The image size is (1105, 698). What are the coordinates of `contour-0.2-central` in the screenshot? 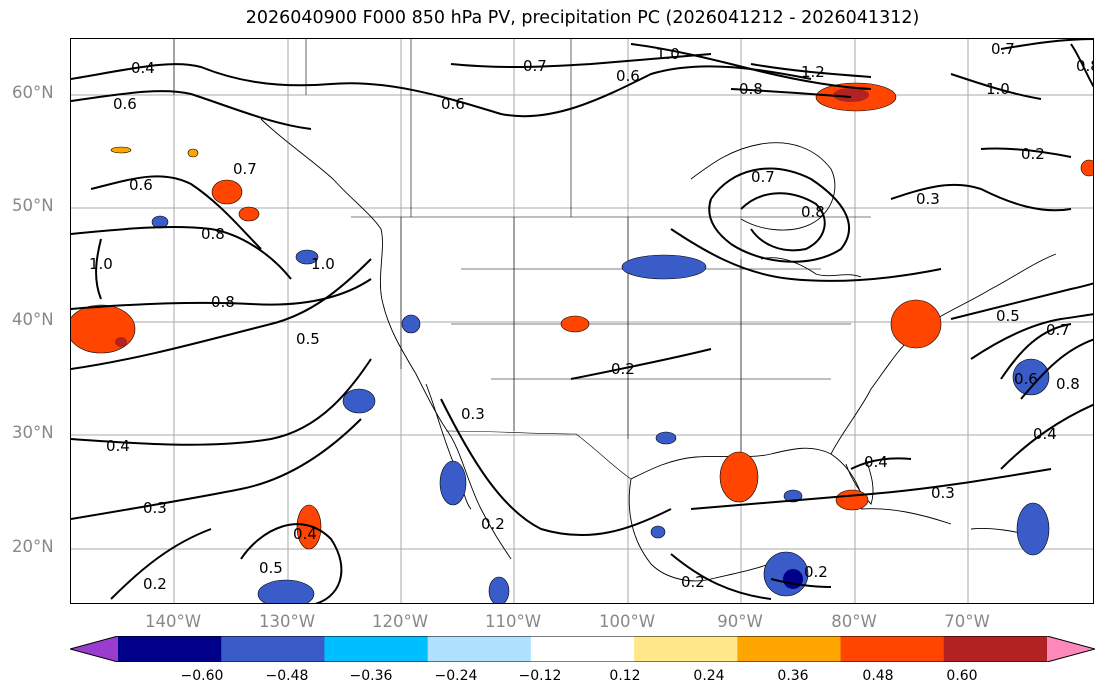 It's located at (556, 467).